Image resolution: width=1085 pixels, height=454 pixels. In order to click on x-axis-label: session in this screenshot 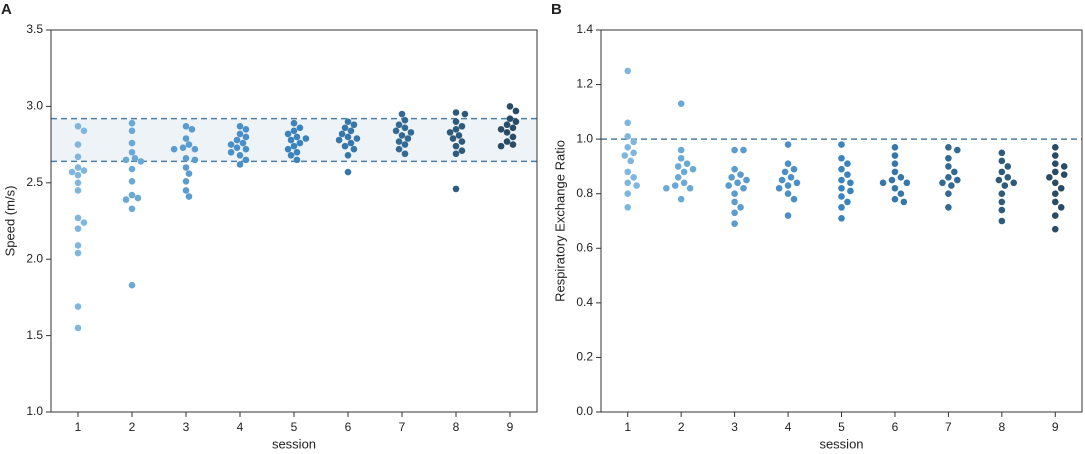, I will do `click(294, 443)`.